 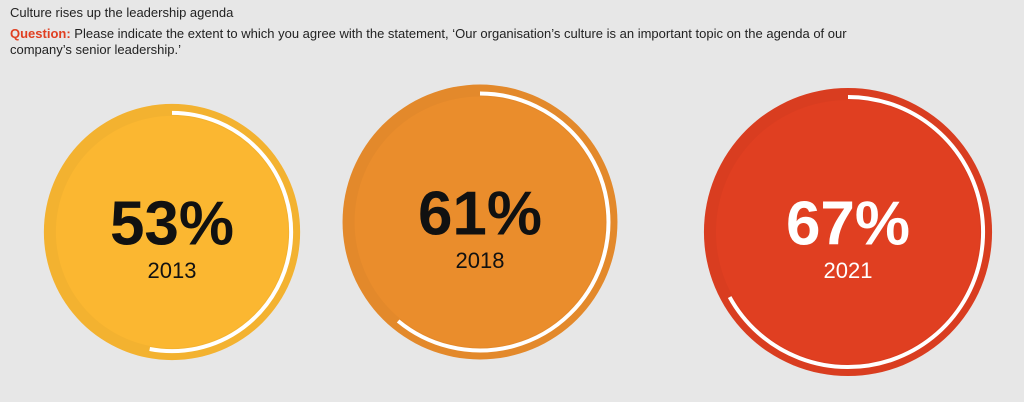 I want to click on value-label: 67%, so click(x=848, y=223).